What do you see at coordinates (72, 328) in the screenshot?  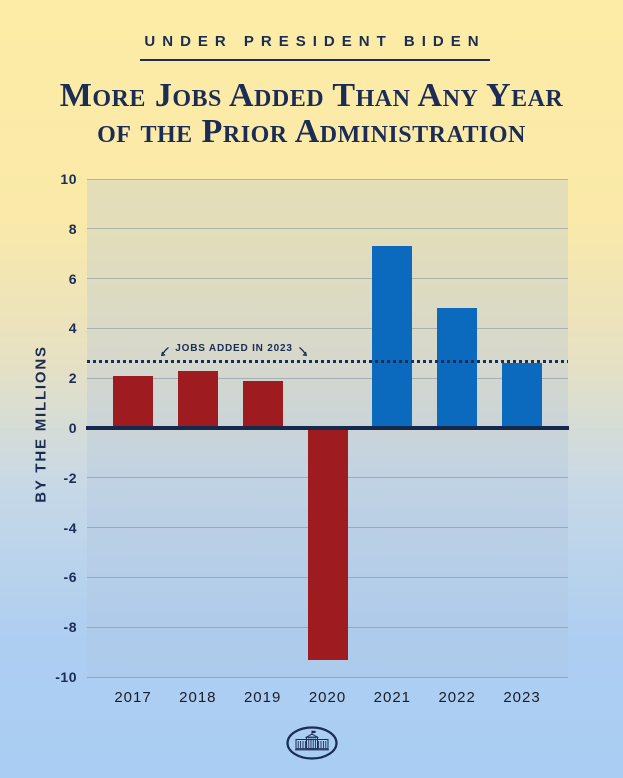 I see `y-tick-label-4: 4` at bounding box center [72, 328].